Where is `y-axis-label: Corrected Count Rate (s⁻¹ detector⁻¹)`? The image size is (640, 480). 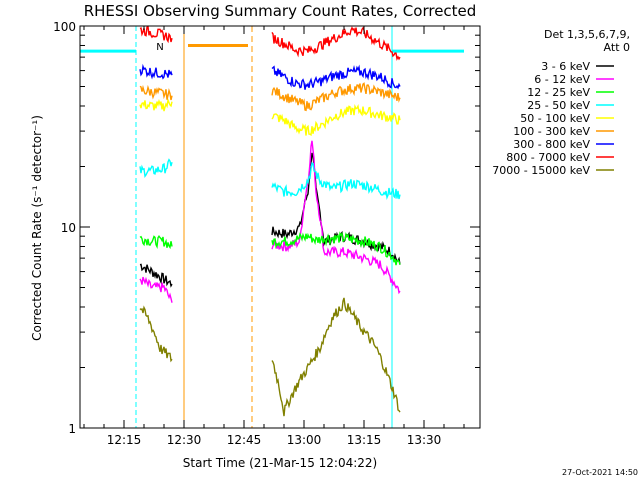
y-axis-label: Corrected Count Rate (s⁻¹ detector⁻¹) is located at coordinates (37, 228).